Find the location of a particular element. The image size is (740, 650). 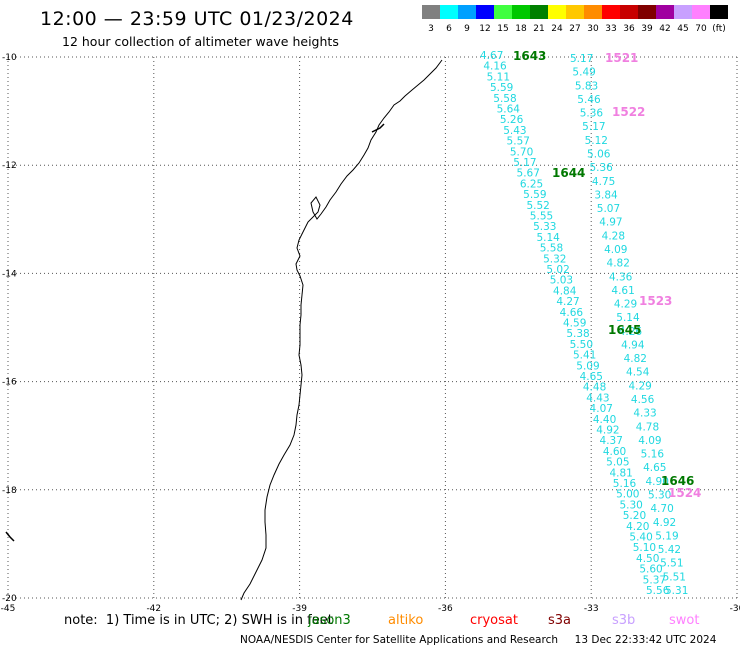

track-a-swh-value: 4.20 is located at coordinates (637, 527).